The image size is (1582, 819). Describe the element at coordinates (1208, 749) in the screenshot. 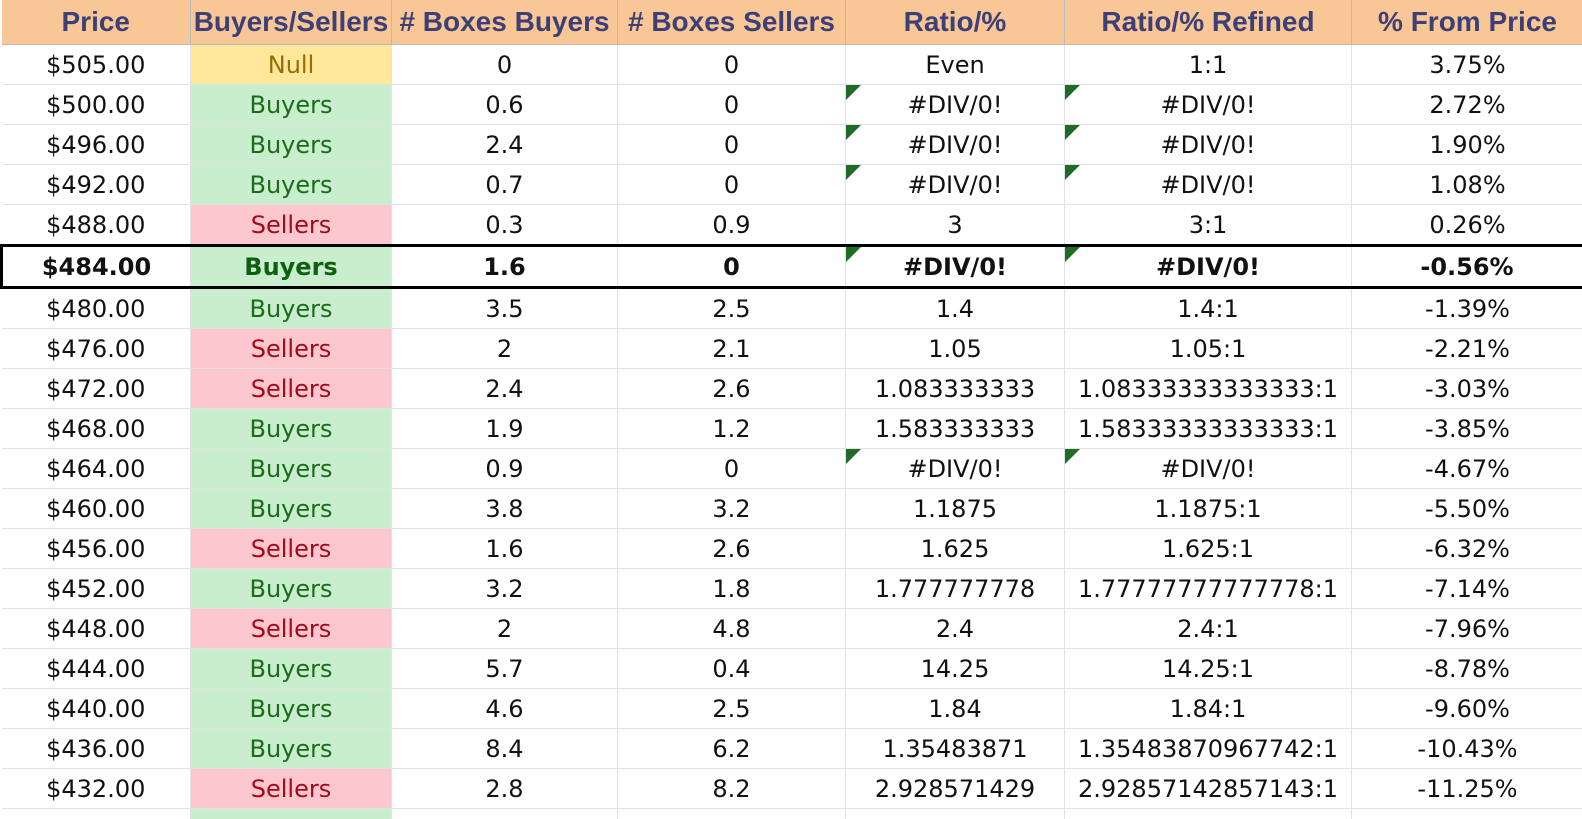

I see `ratio-refined-cell: 1.35483870967742:1` at that location.